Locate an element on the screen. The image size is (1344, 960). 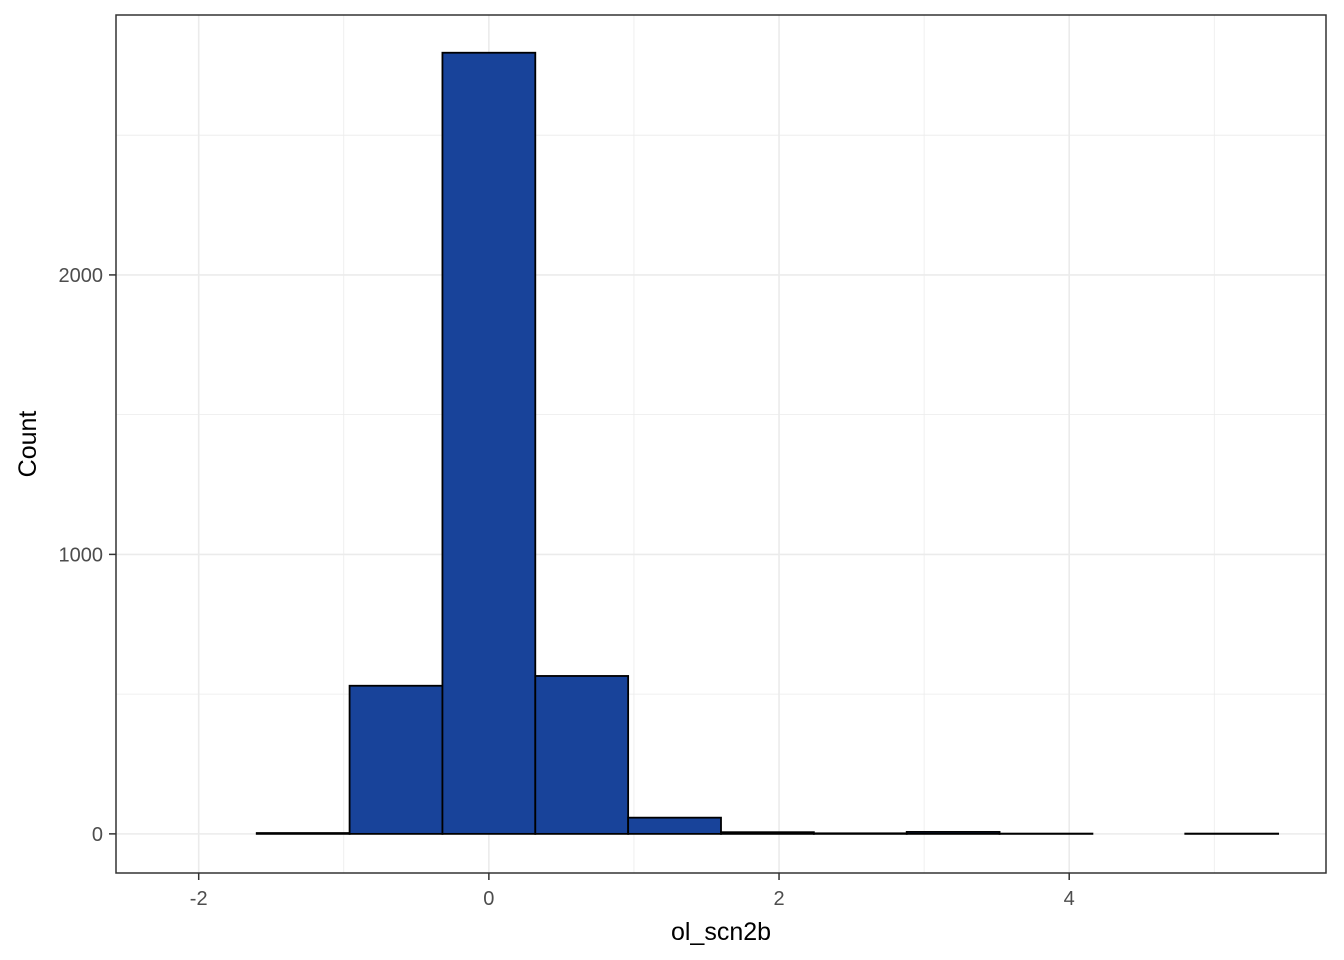
y-tick-label: 1000 is located at coordinates (81, 555).